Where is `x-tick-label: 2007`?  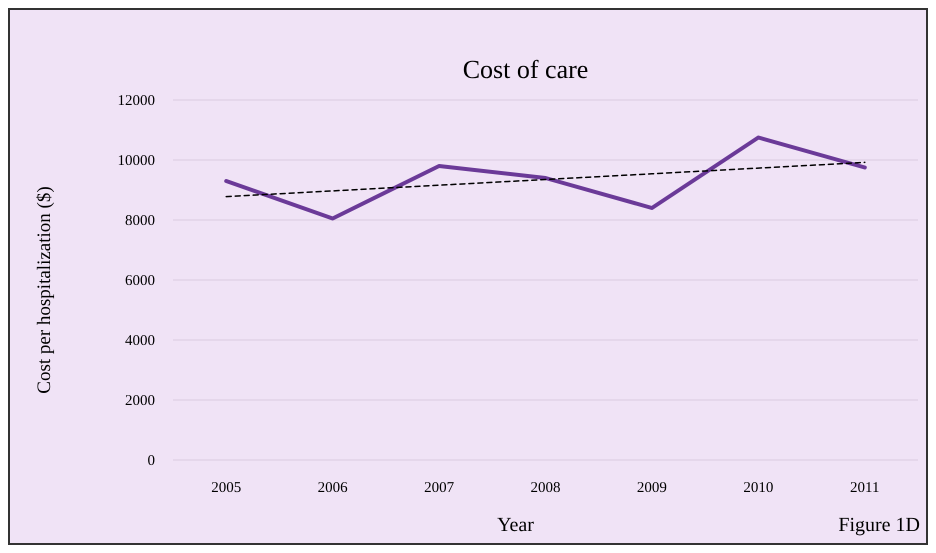
x-tick-label: 2007 is located at coordinates (439, 488).